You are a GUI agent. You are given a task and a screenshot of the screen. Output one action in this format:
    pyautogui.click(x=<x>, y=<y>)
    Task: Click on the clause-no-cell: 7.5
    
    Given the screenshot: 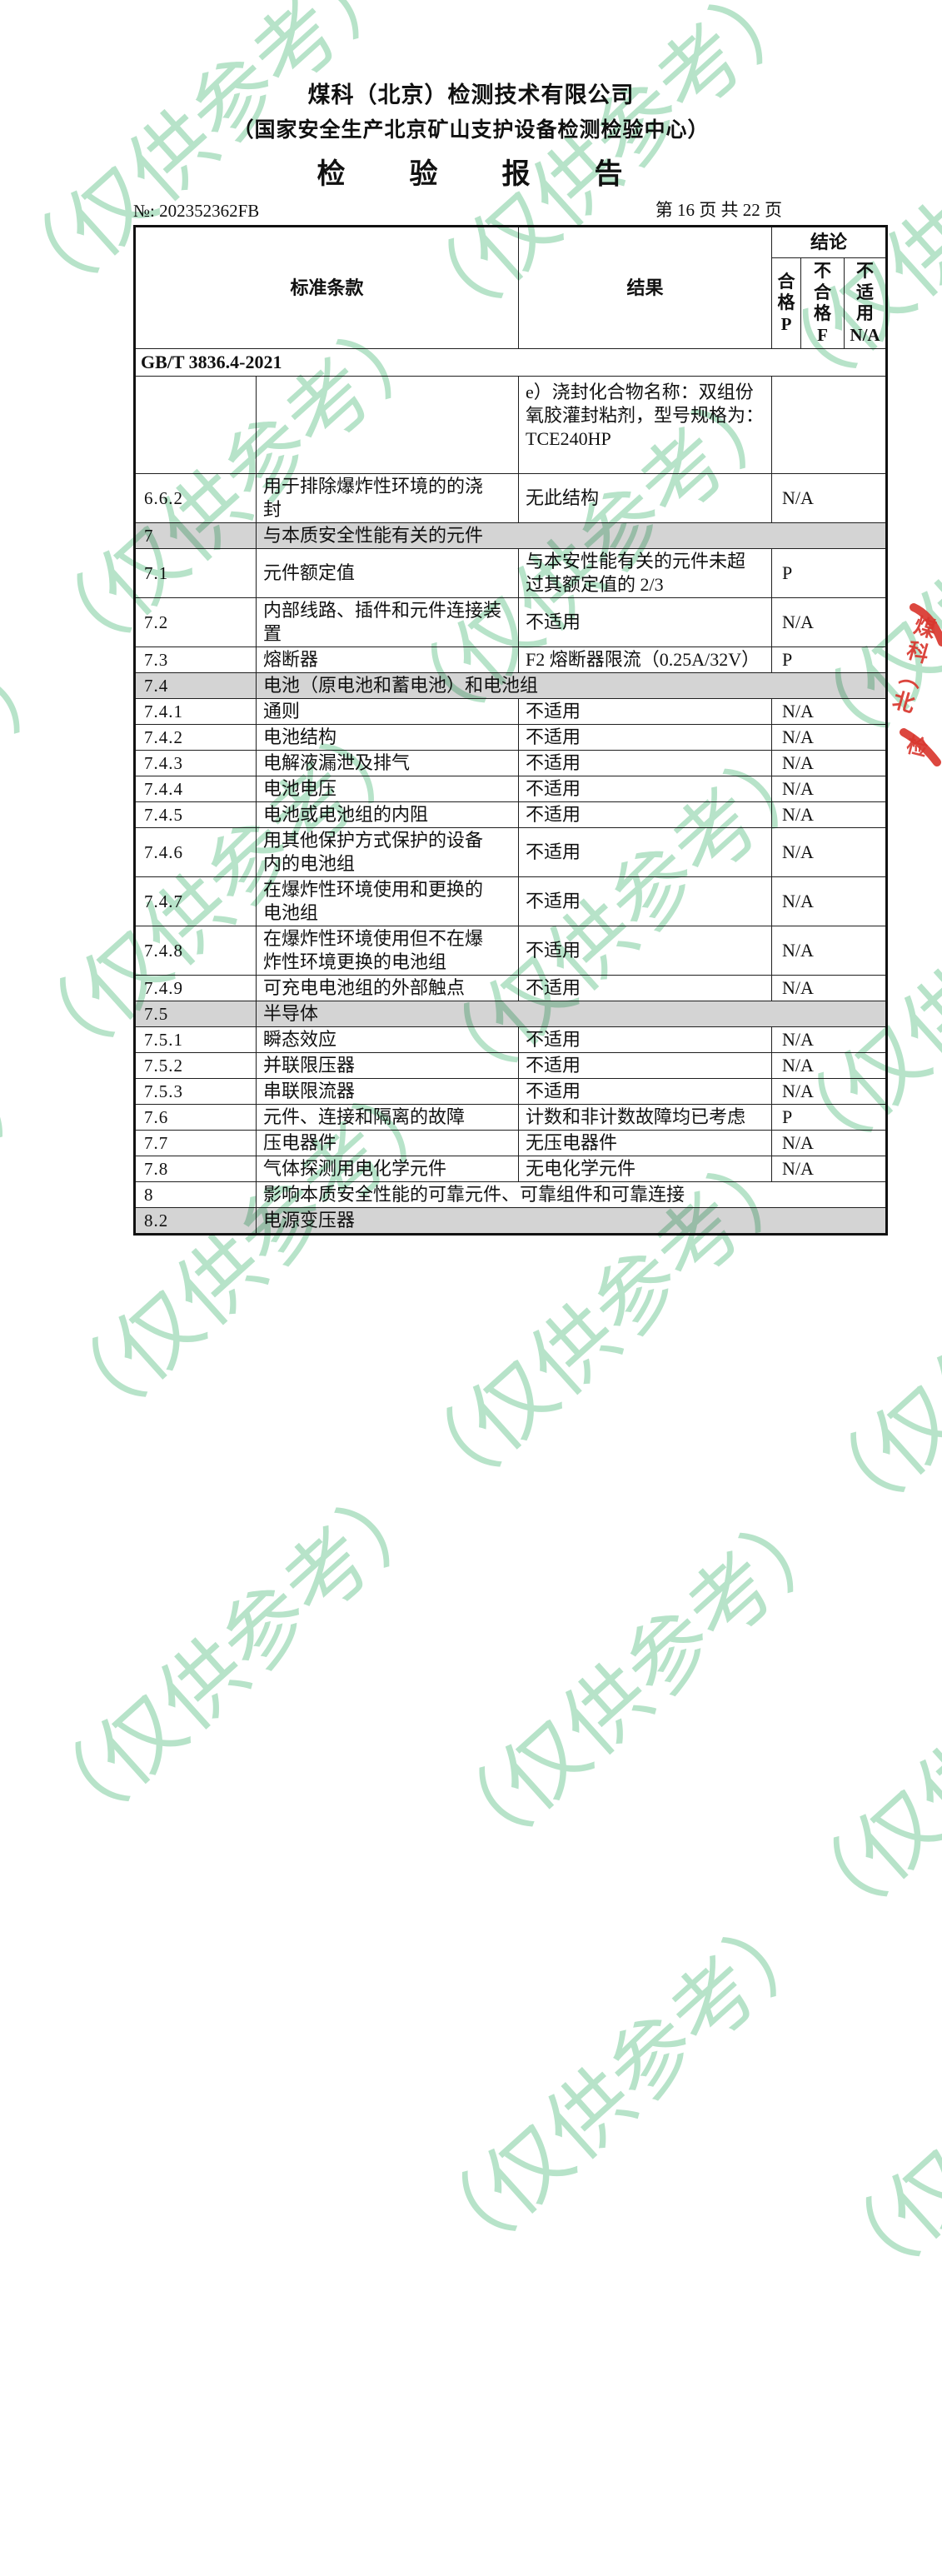 What is the action you would take?
    pyautogui.click(x=195, y=1014)
    